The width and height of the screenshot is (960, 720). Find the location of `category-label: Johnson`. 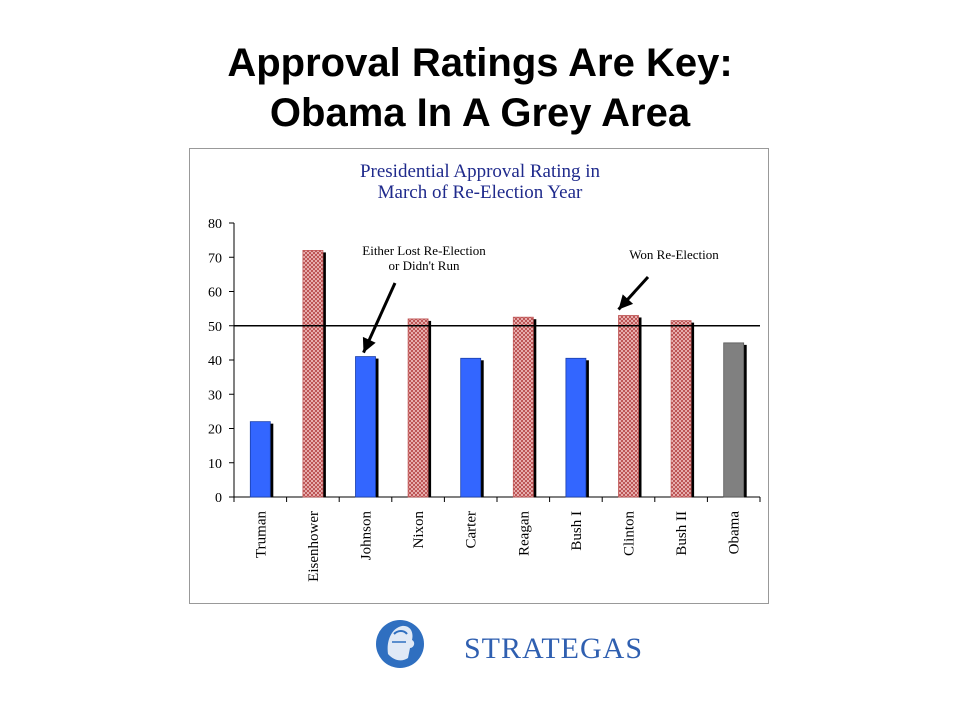

category-label: Johnson is located at coordinates (367, 536).